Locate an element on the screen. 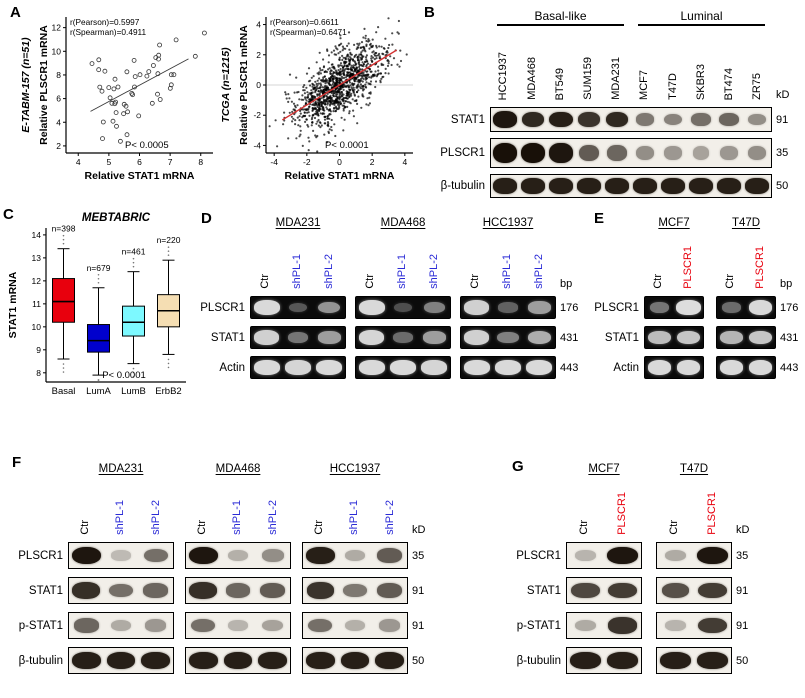 This screenshot has width=805, height=698. x-tick-label: 6 is located at coordinates (139, 162).